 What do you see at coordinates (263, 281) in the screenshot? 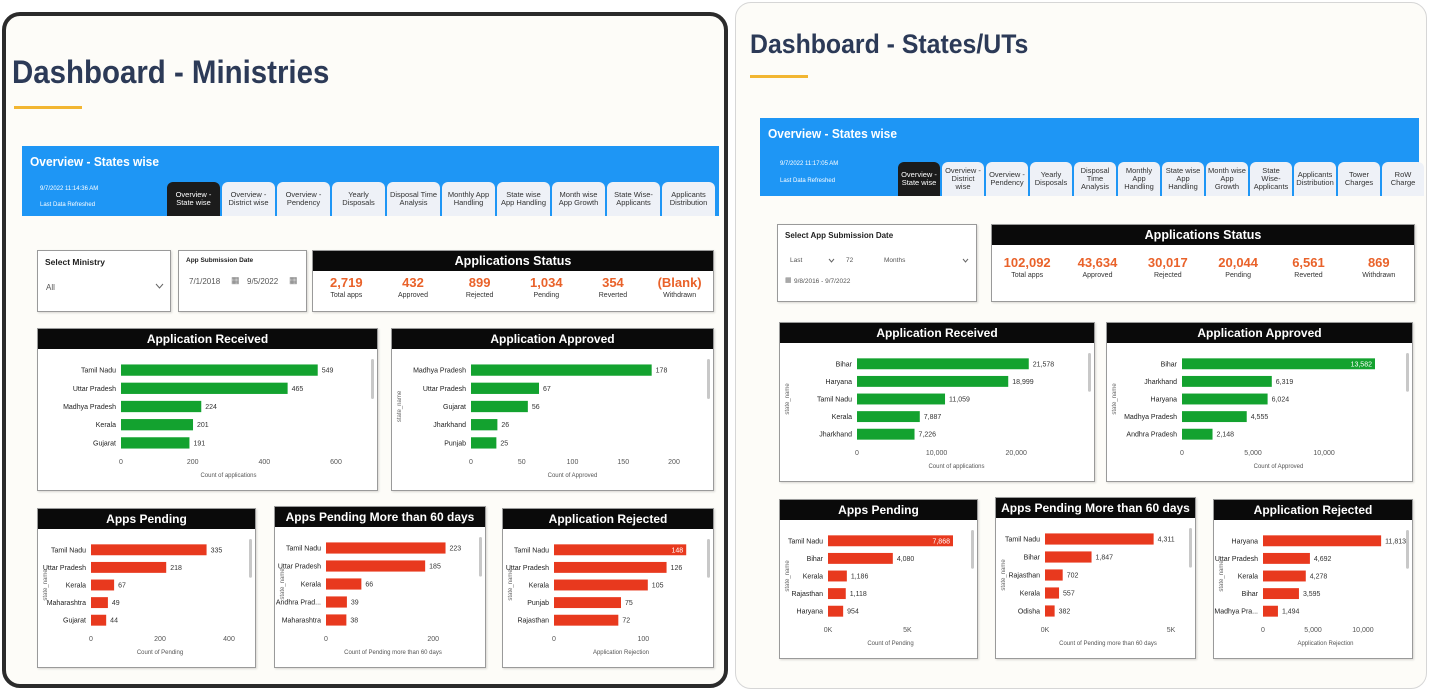
I see `date-to: 9/5/2022` at bounding box center [263, 281].